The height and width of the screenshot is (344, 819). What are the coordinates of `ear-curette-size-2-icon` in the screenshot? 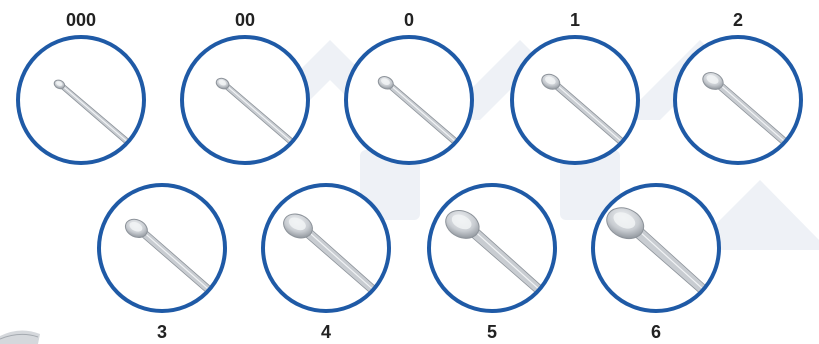 It's located at (738, 100).